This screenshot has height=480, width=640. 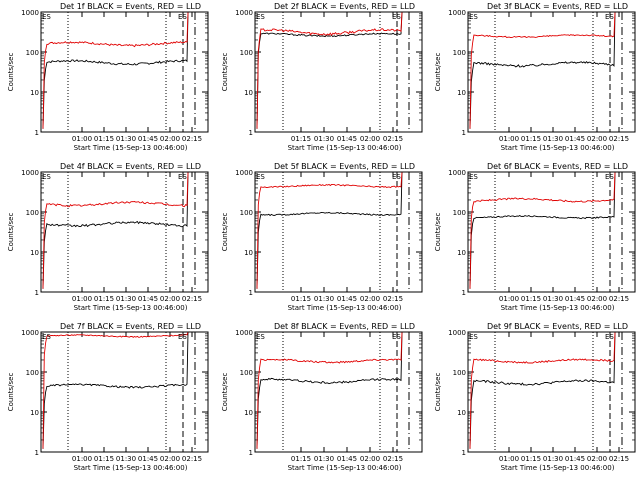 I want to click on panel-title: Det 3f BLACK = Events, RED = LLD, so click(x=557, y=6).